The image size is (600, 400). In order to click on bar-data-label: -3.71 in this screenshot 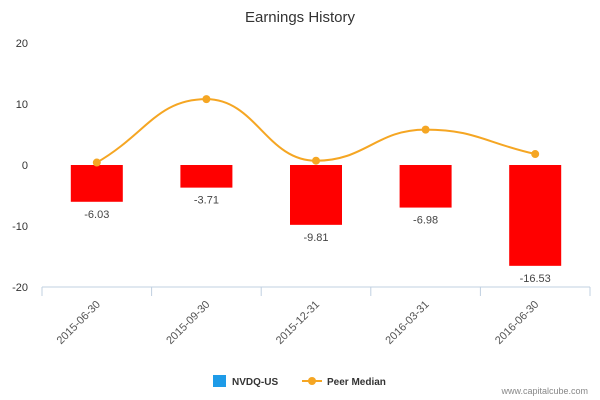, I will do `click(206, 201)`.